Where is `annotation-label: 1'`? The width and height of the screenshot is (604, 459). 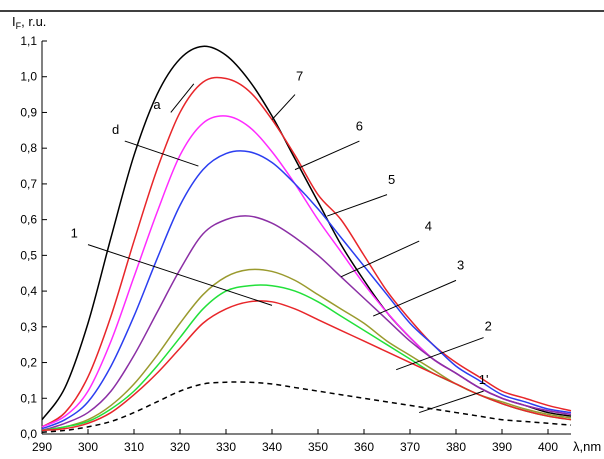 annotation-label: 1' is located at coordinates (484, 379).